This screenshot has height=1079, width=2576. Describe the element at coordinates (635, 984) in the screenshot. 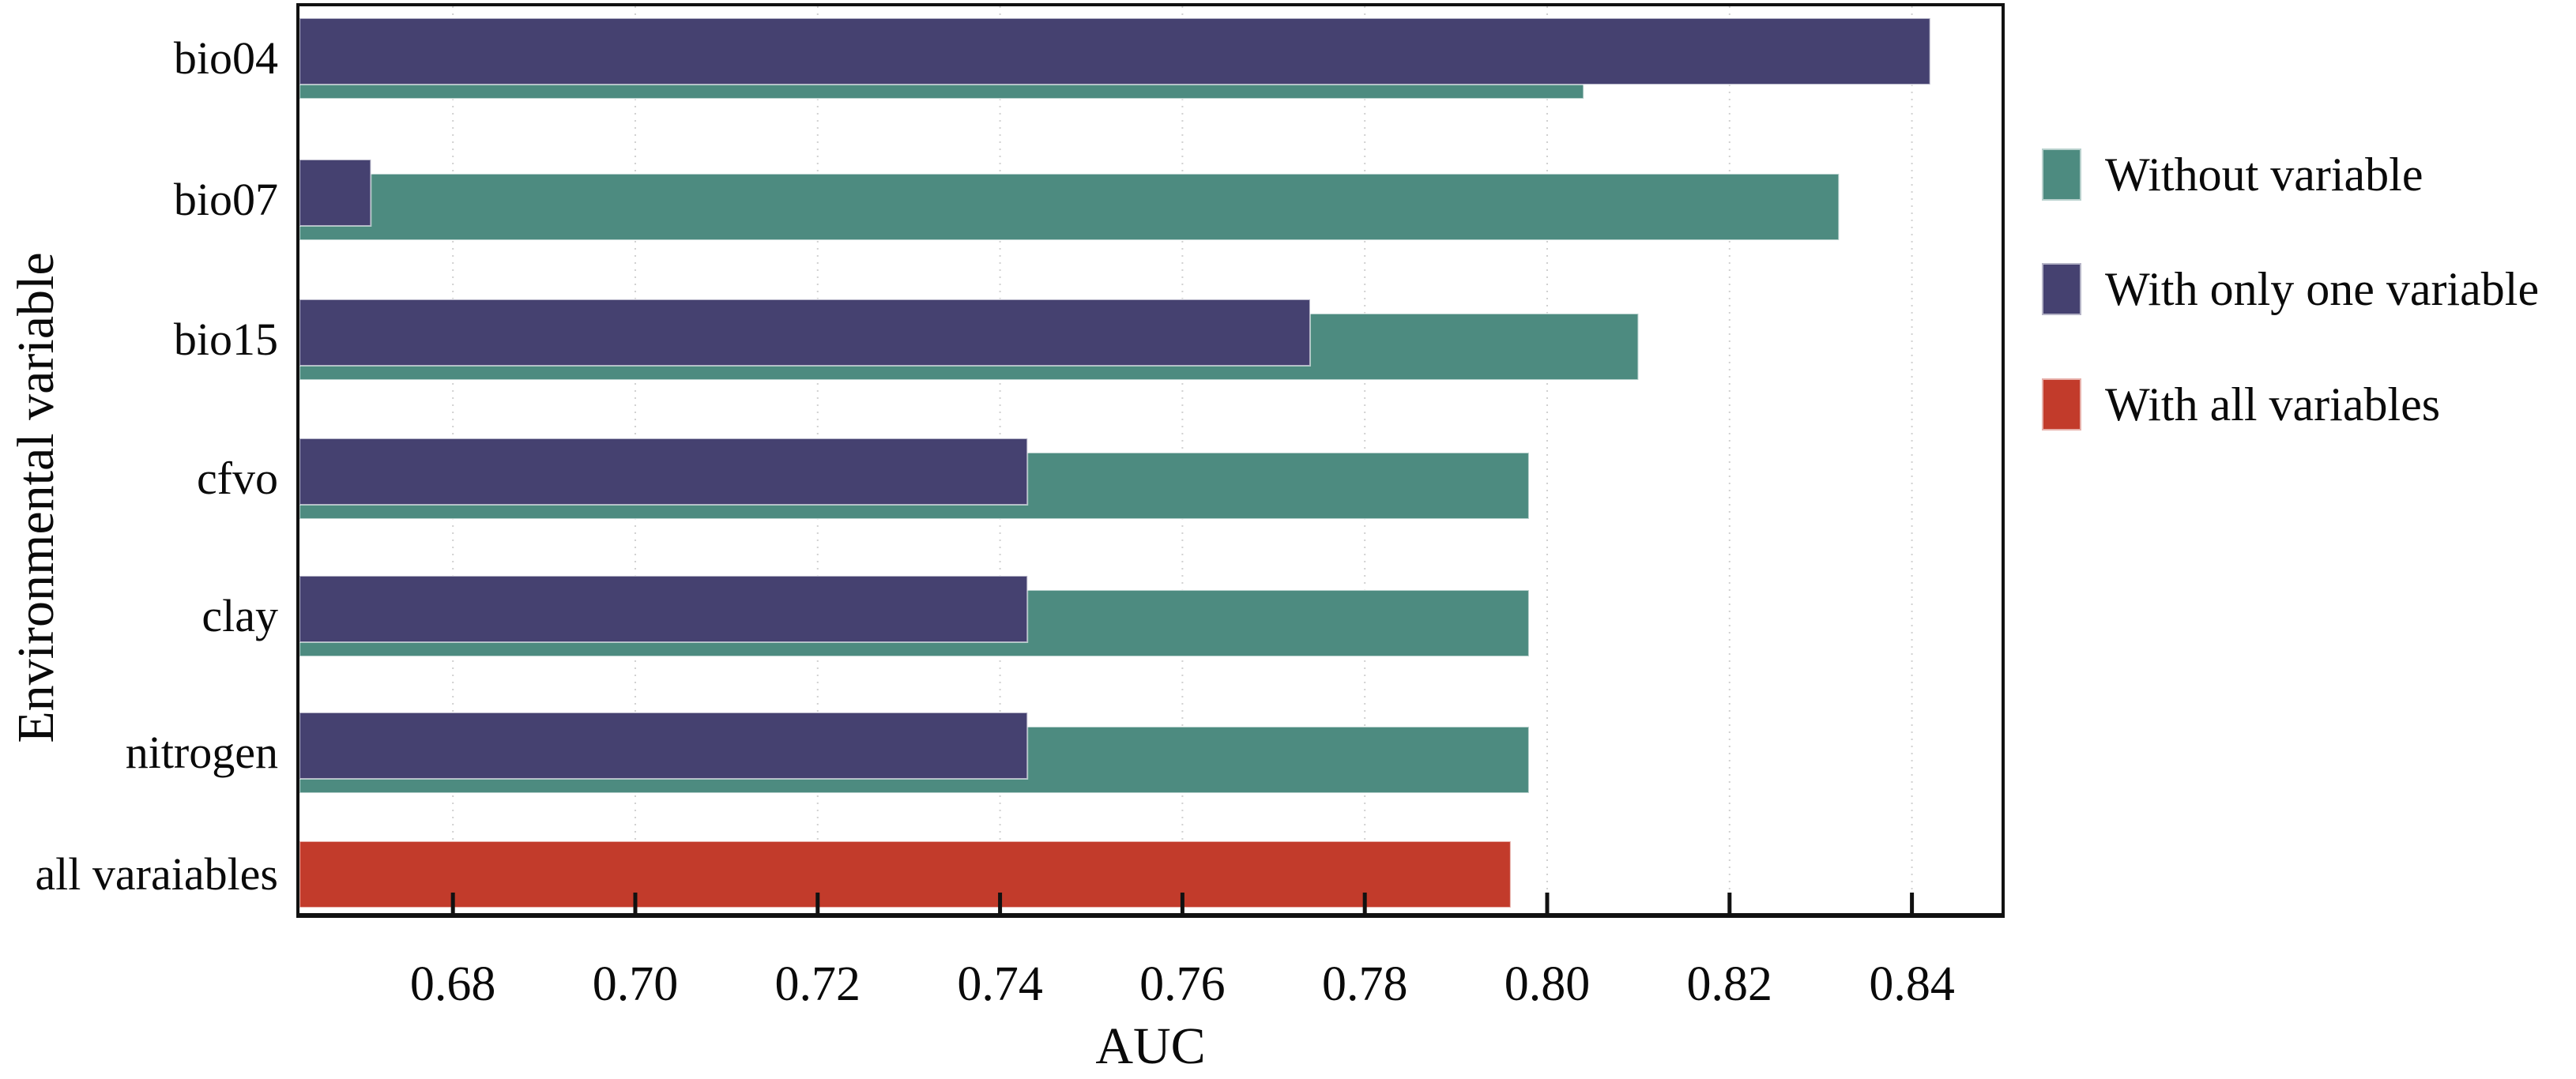

I see `x-axis-tick-label-0.70: 0.70` at that location.